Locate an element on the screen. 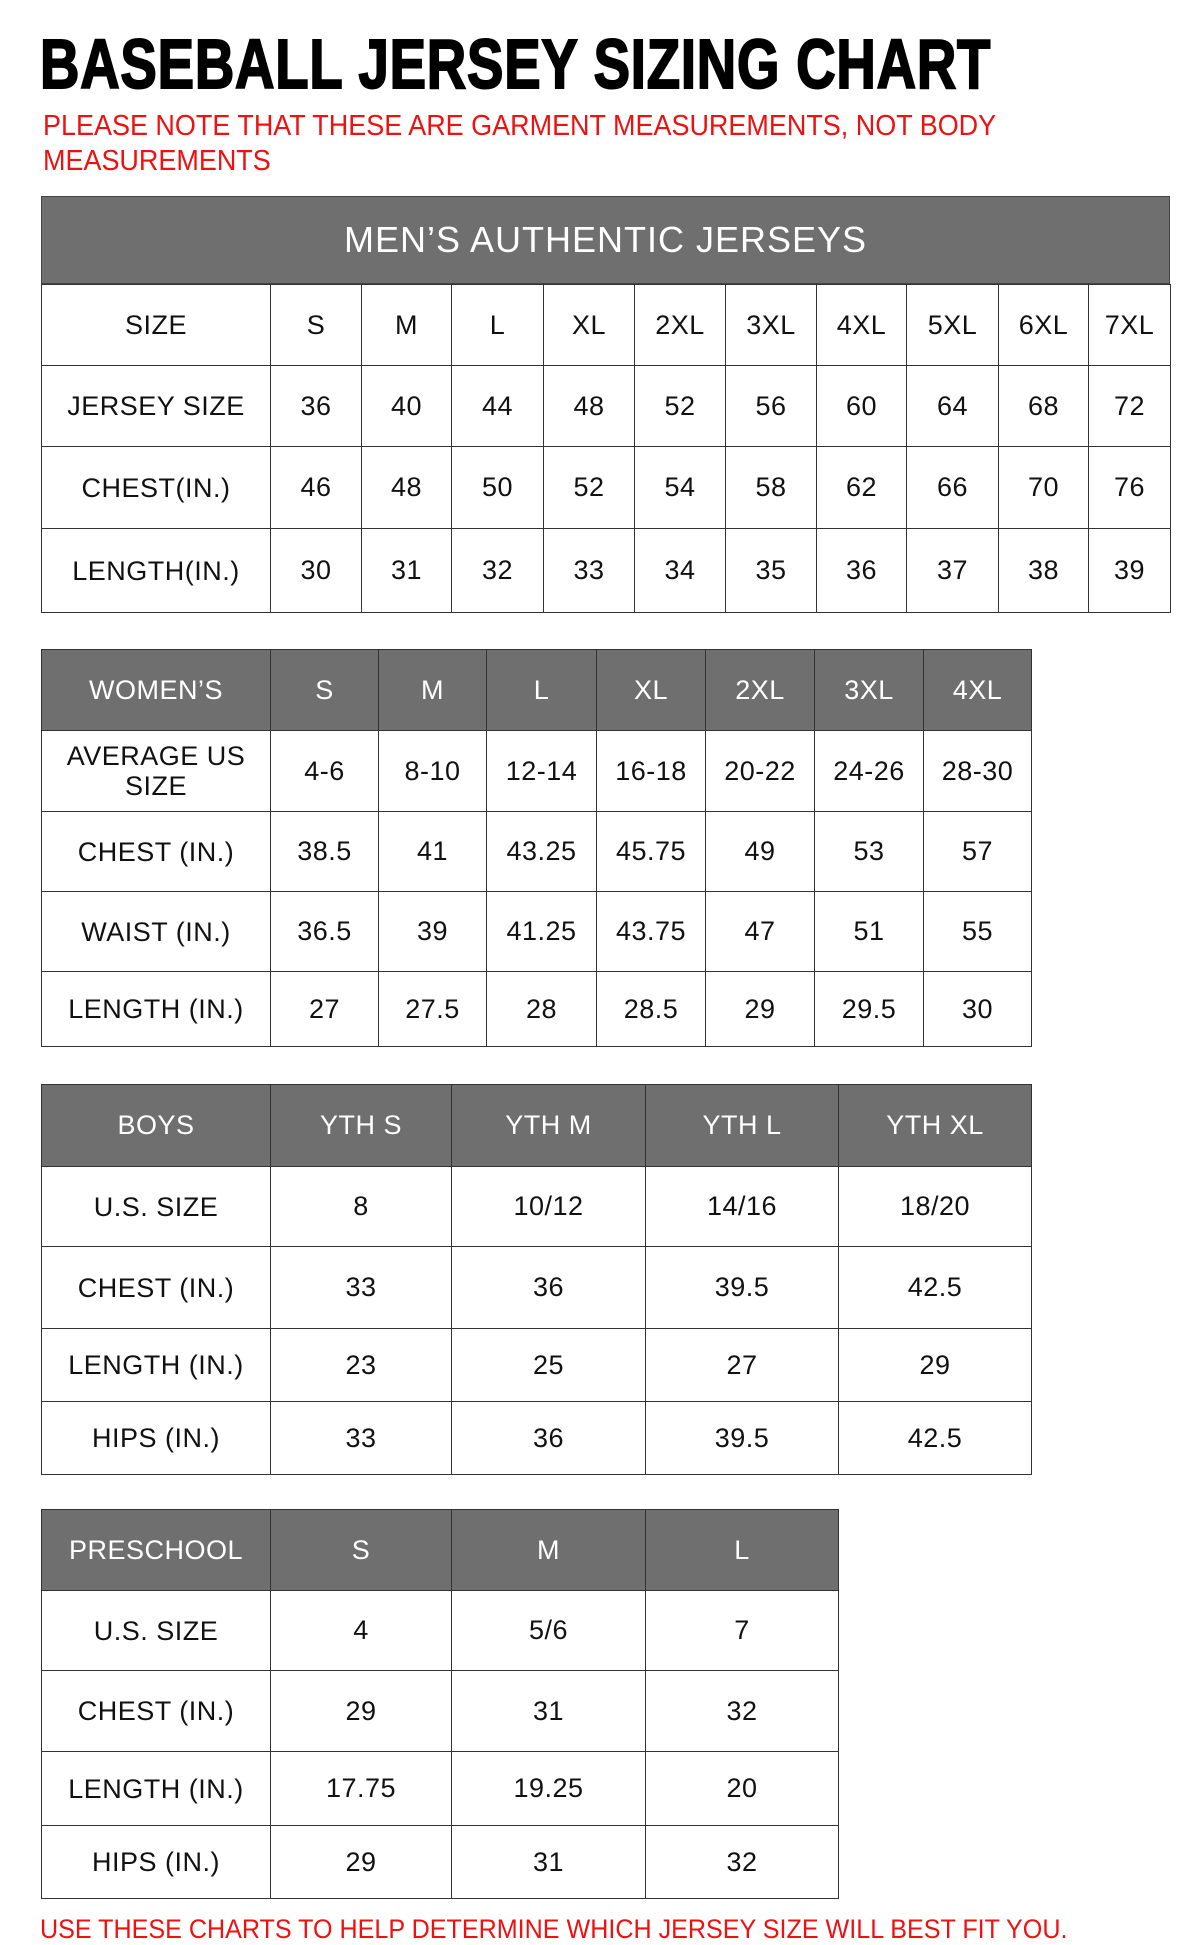 The width and height of the screenshot is (1200, 1945). table-row: LENGTH (IN.) 27 27.5 28 28.5 29 29.5 30 is located at coordinates (536, 1009).